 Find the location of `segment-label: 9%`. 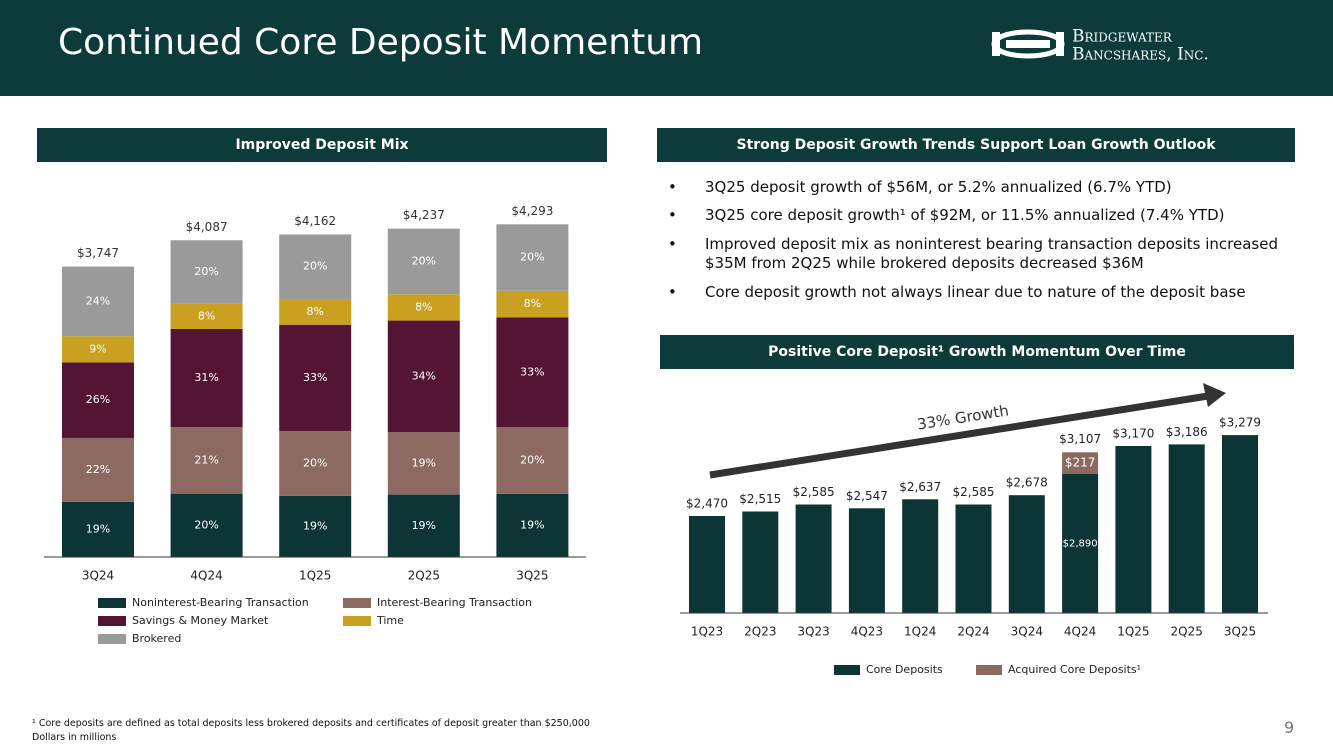

segment-label: 9% is located at coordinates (97, 348).